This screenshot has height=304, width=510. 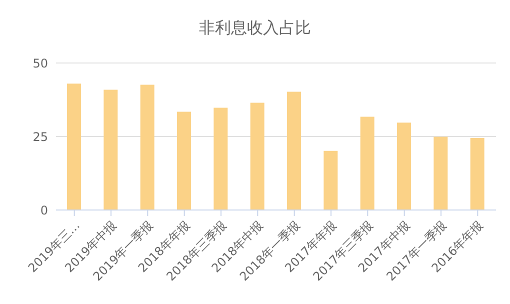 What do you see at coordinates (40, 137) in the screenshot?
I see `y-tick-label: 25` at bounding box center [40, 137].